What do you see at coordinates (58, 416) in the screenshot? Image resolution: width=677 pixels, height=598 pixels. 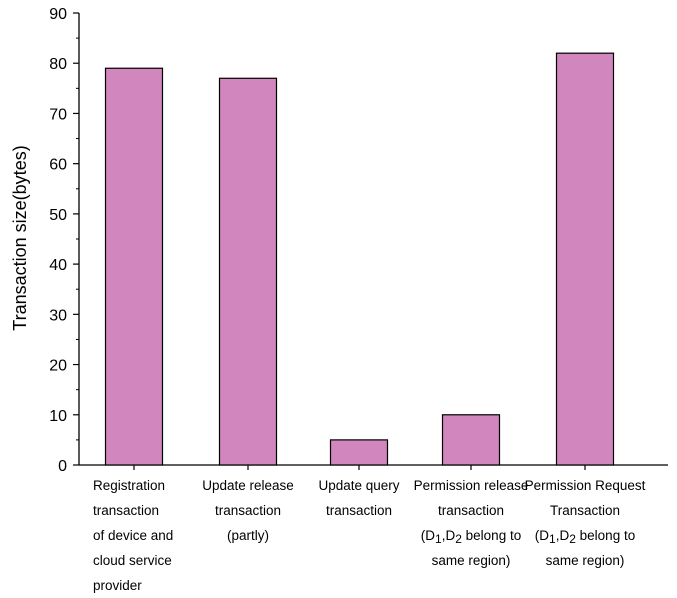 I see `y-tick-label: 10` at bounding box center [58, 416].